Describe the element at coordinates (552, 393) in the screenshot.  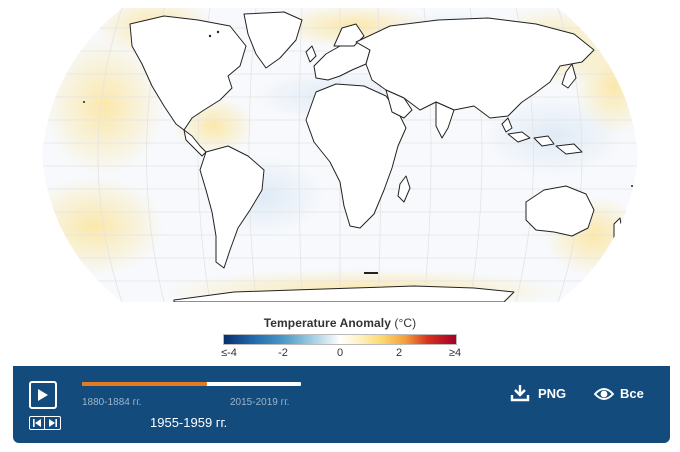
I see `download-png-label: PNG` at that location.